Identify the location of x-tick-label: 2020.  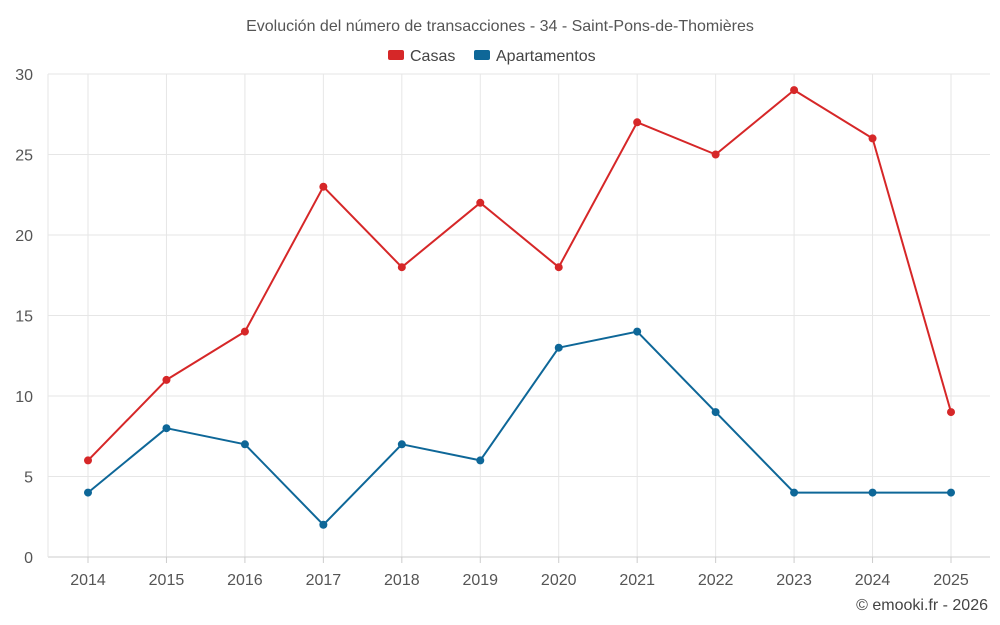
(559, 580).